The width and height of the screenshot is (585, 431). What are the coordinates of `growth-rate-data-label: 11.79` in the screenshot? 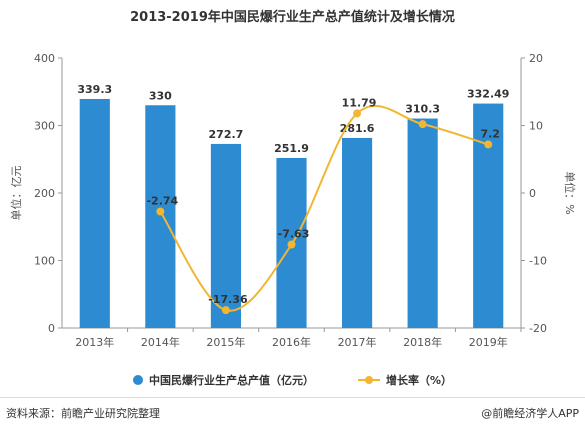 It's located at (359, 102).